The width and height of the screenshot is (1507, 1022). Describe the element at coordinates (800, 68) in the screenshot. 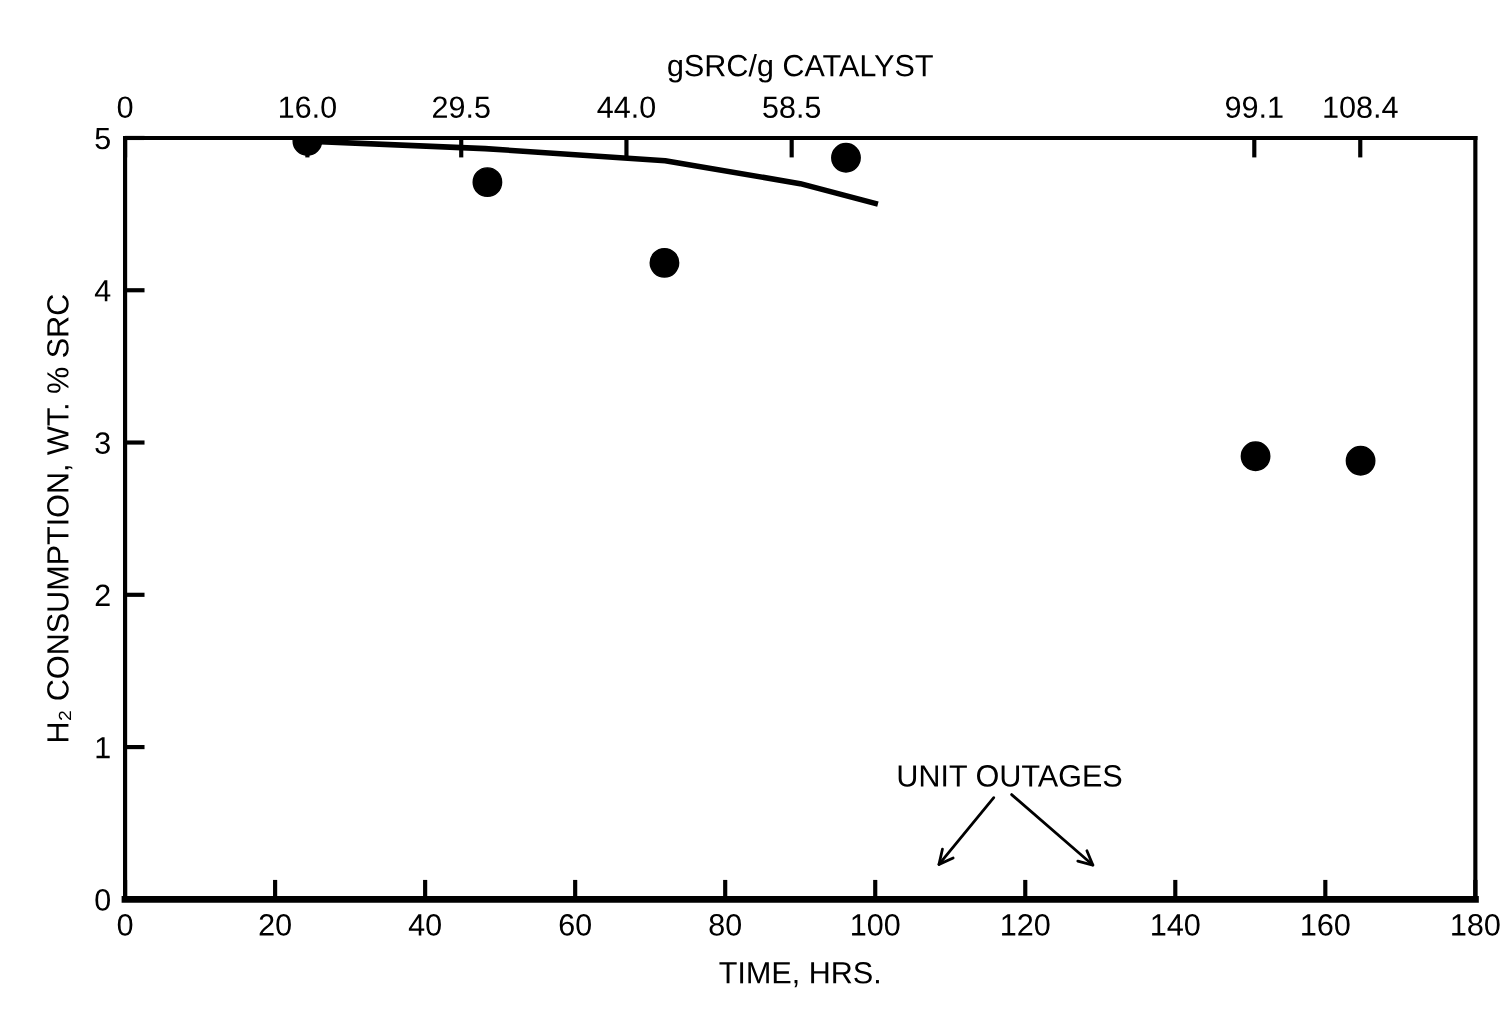

I see `x2-axis-title: gSRC/g CATALYST` at that location.